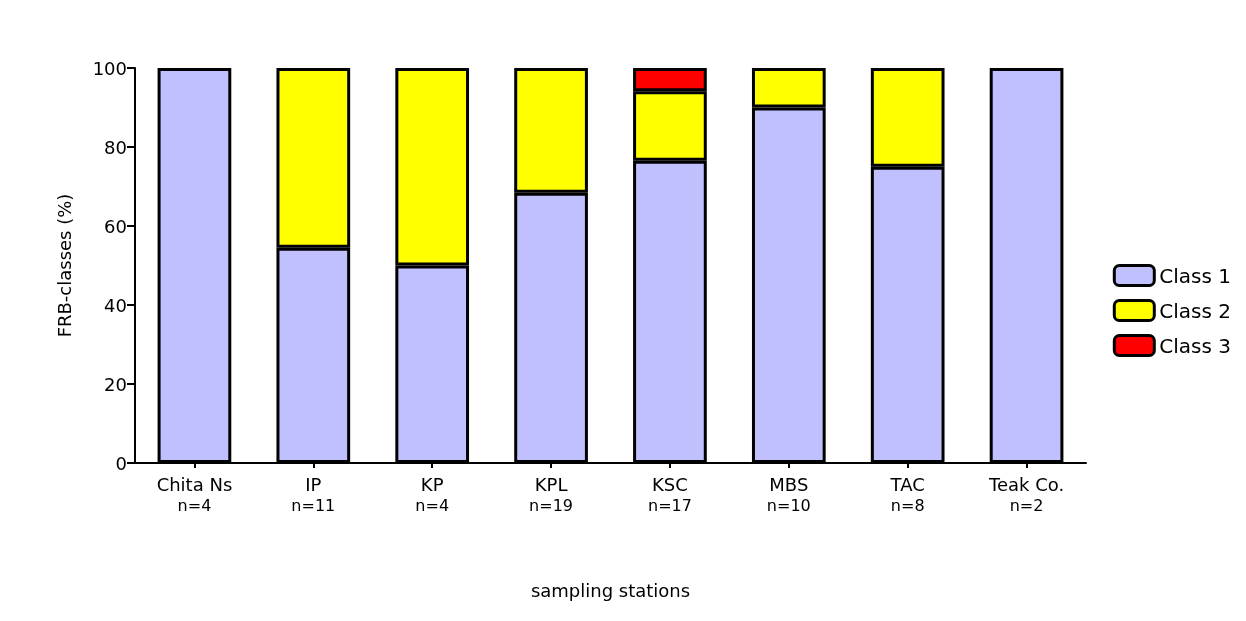 The width and height of the screenshot is (1246, 621). I want to click on text: n=19, so click(551, 505).